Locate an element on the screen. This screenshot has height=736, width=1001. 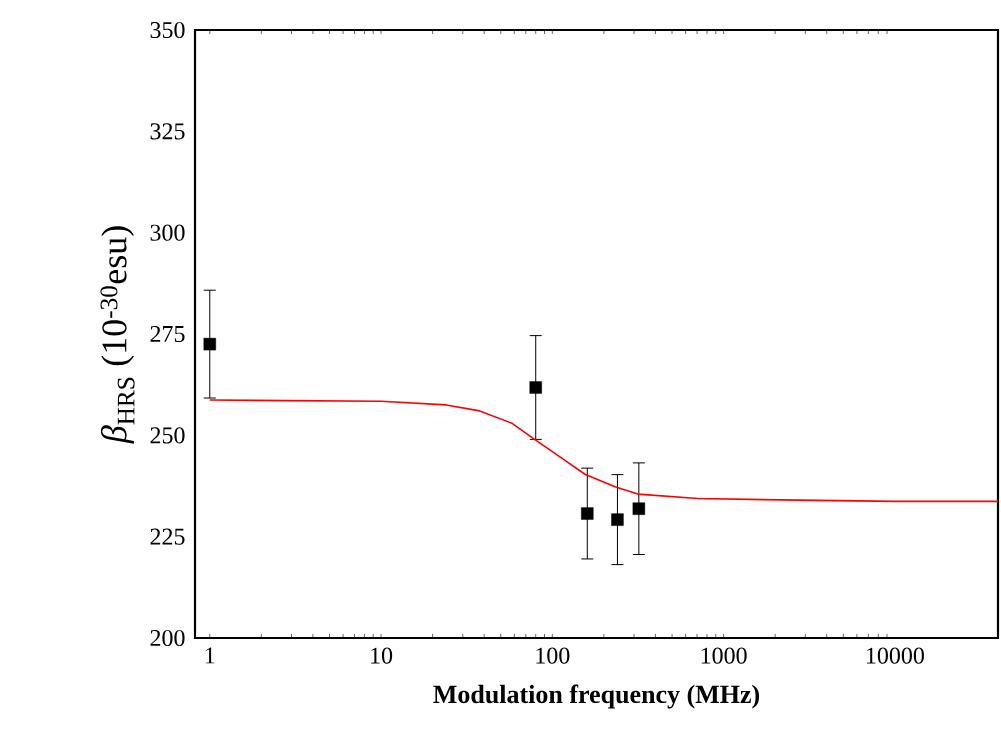
x-tick-label: 10000 is located at coordinates (895, 655).